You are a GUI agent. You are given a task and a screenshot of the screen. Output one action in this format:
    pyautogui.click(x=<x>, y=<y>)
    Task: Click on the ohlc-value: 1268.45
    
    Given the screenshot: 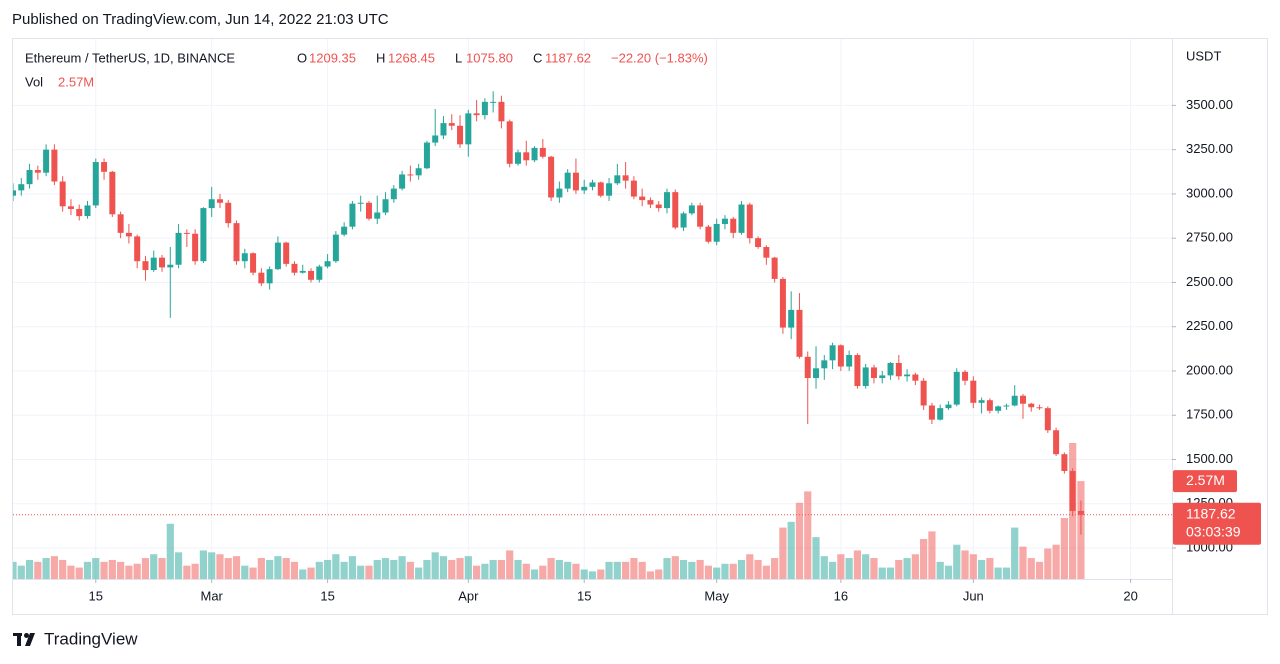 What is the action you would take?
    pyautogui.click(x=411, y=57)
    